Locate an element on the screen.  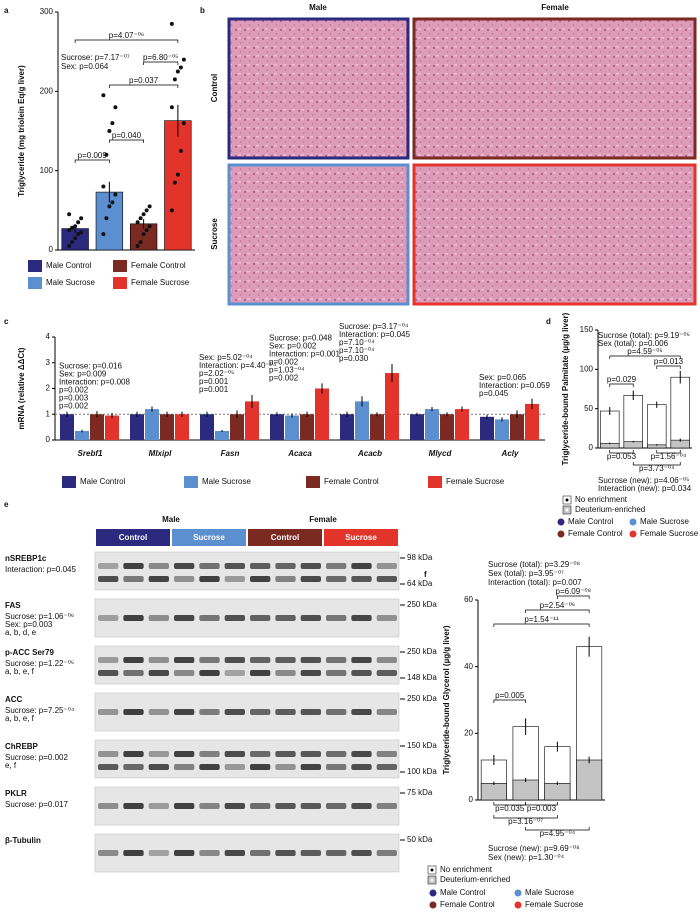
y-tick-label: 50 is located at coordinates (588, 408).